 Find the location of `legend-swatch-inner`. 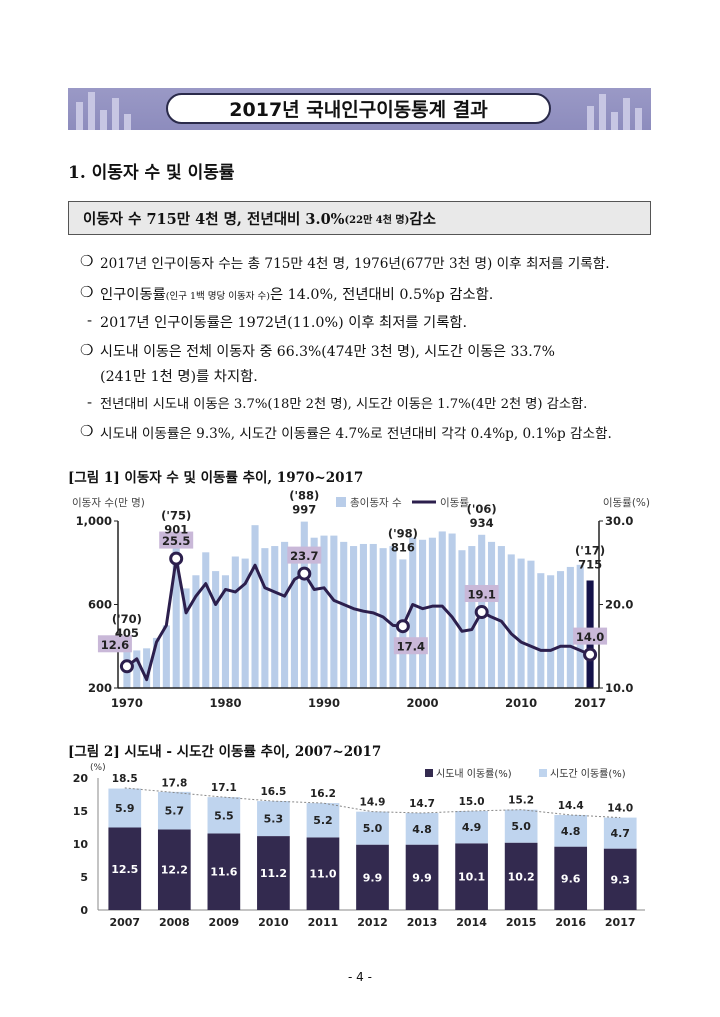

legend-swatch-inner is located at coordinates (429, 773).